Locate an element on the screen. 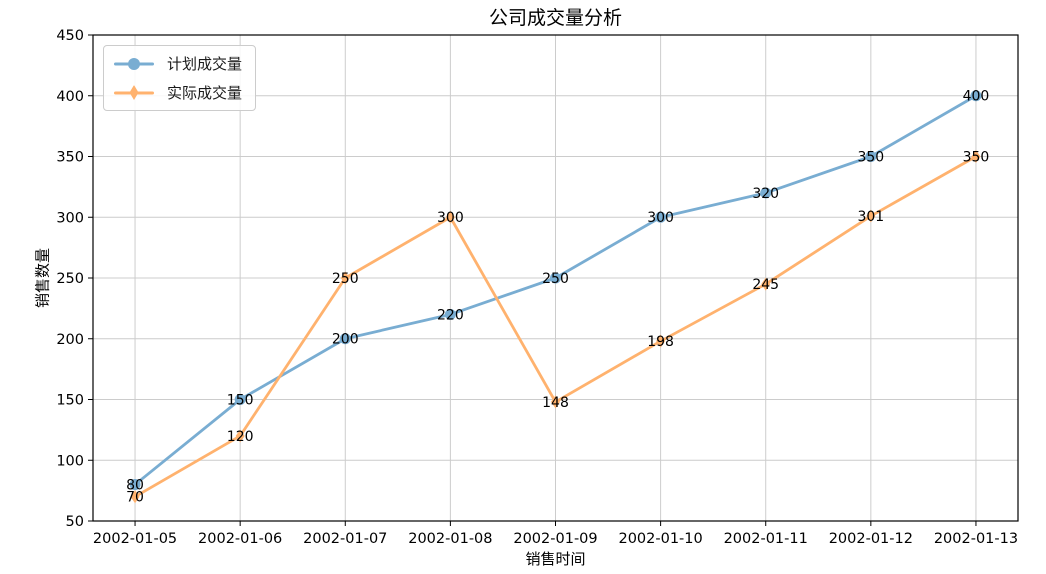 This screenshot has height=574, width=1046. data-point-label: 198 is located at coordinates (660, 342).